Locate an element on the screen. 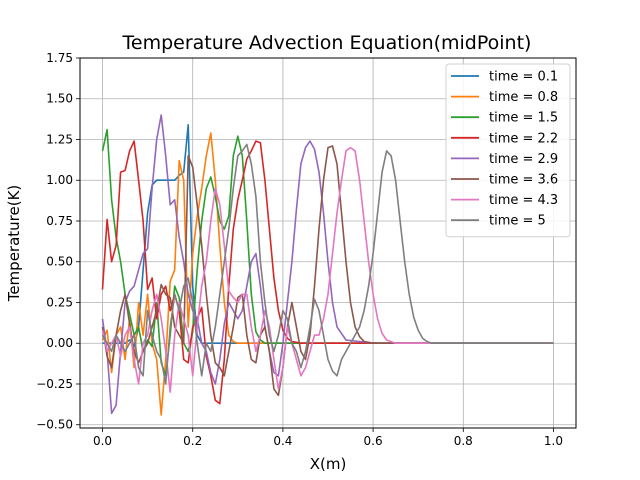 The width and height of the screenshot is (640, 480). x-tick-label: 0.6 is located at coordinates (373, 441).